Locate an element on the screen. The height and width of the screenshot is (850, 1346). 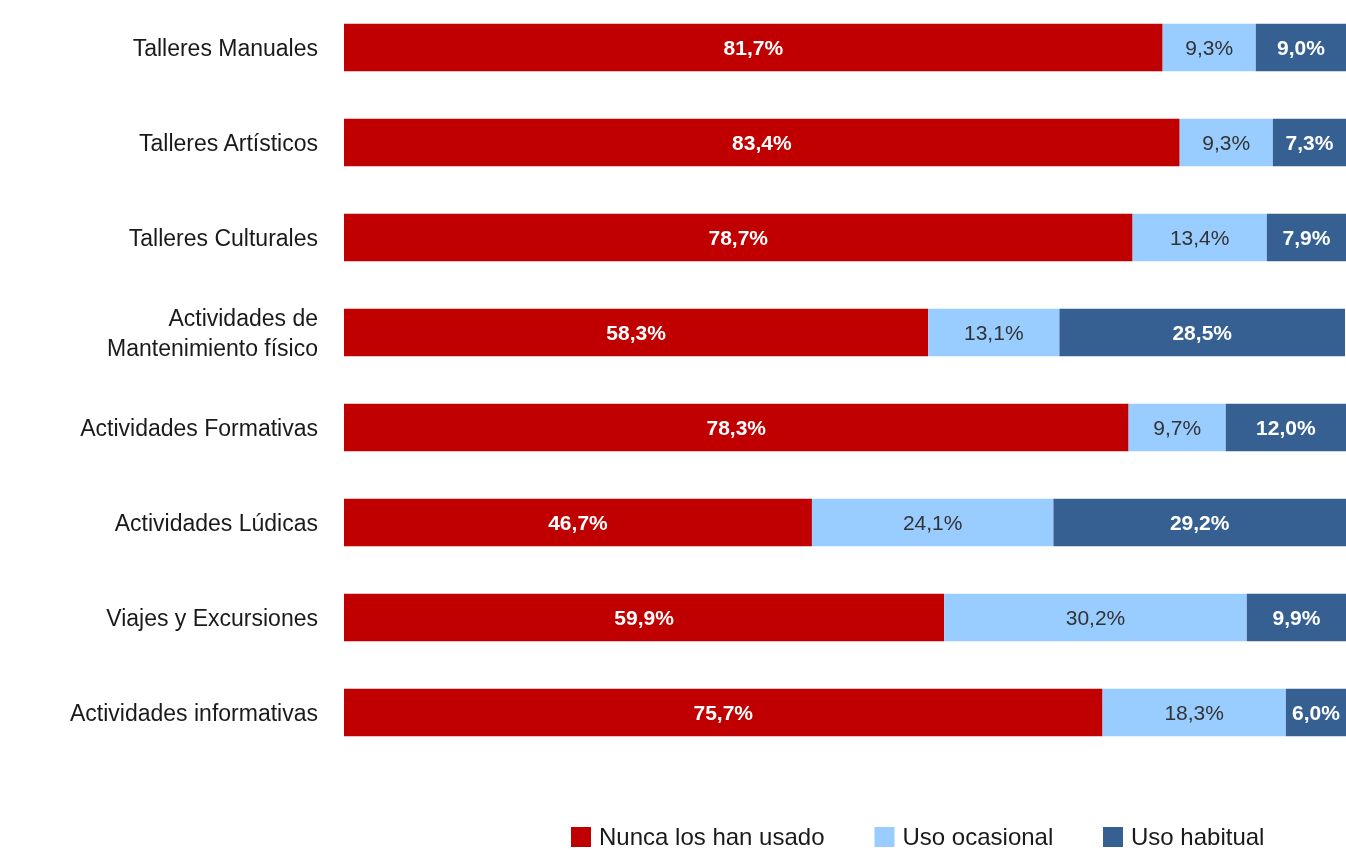
data-label: 9,0% is located at coordinates (1301, 47).